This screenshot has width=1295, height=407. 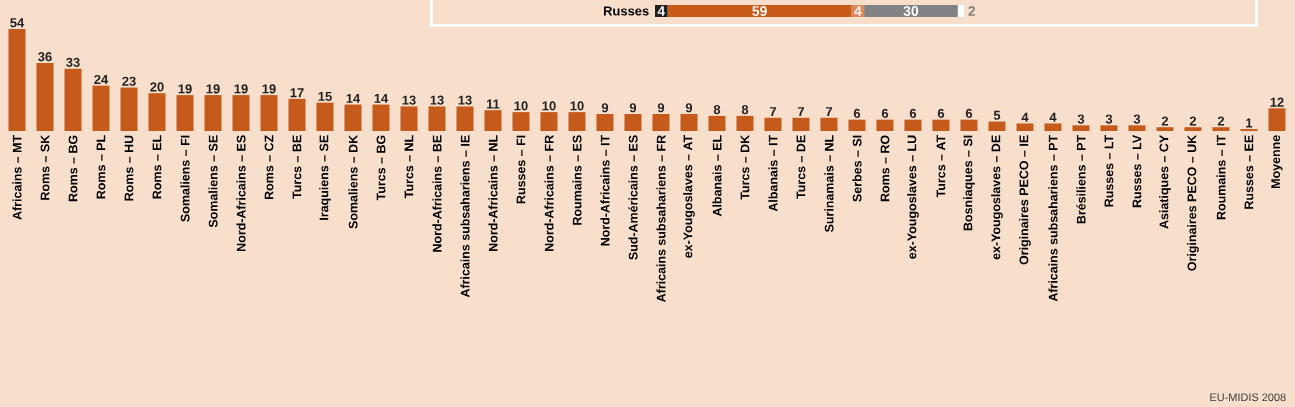 I want to click on x-tick-label: Bosniaques – SI, so click(x=969, y=183).